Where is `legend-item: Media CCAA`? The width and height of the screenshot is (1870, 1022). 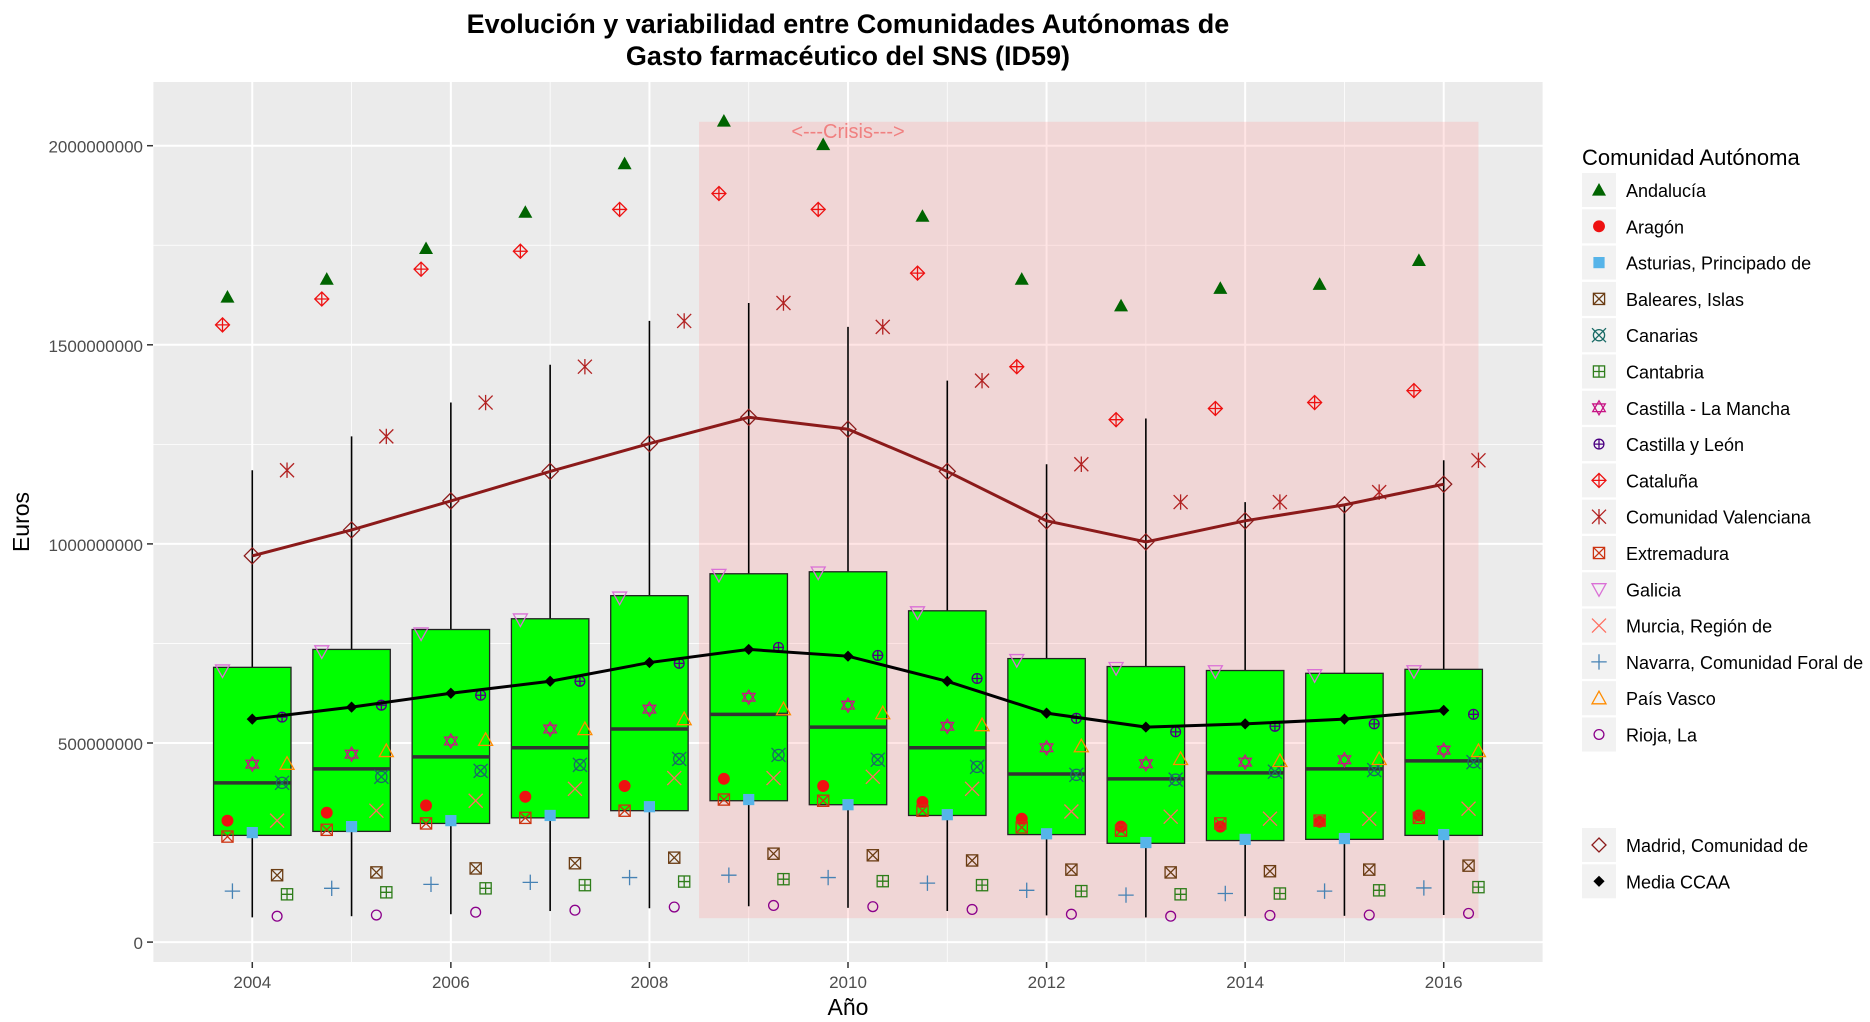 legend-item: Media CCAA is located at coordinates (1656, 881).